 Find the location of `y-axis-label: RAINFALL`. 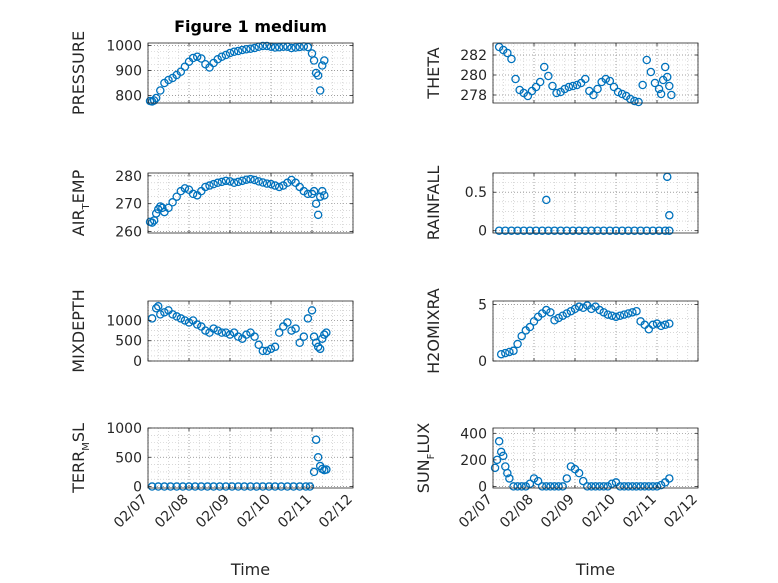

y-axis-label: RAINFALL is located at coordinates (433, 203).